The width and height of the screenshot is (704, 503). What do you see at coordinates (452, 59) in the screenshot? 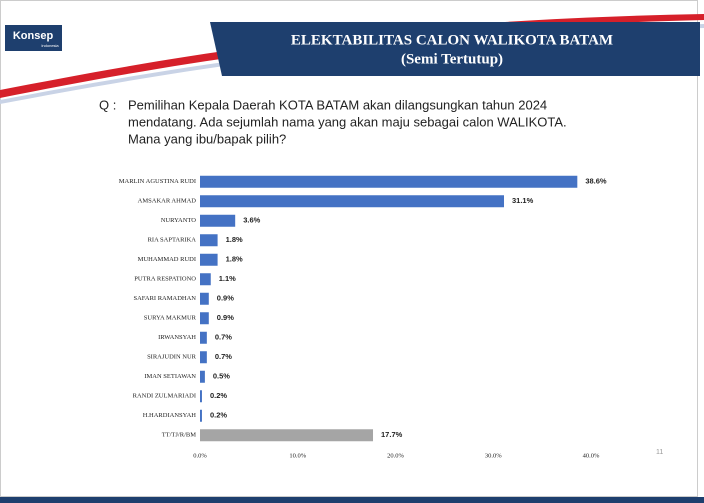
I see `subtitle: (Semi Tertutup)` at bounding box center [452, 59].